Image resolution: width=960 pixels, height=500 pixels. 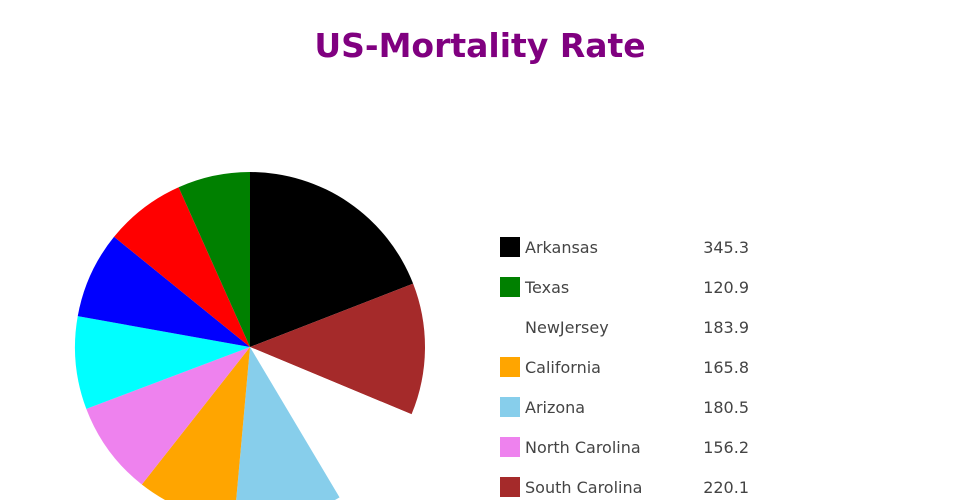 What do you see at coordinates (726, 327) in the screenshot?
I see `legend-value: 183.9` at bounding box center [726, 327].